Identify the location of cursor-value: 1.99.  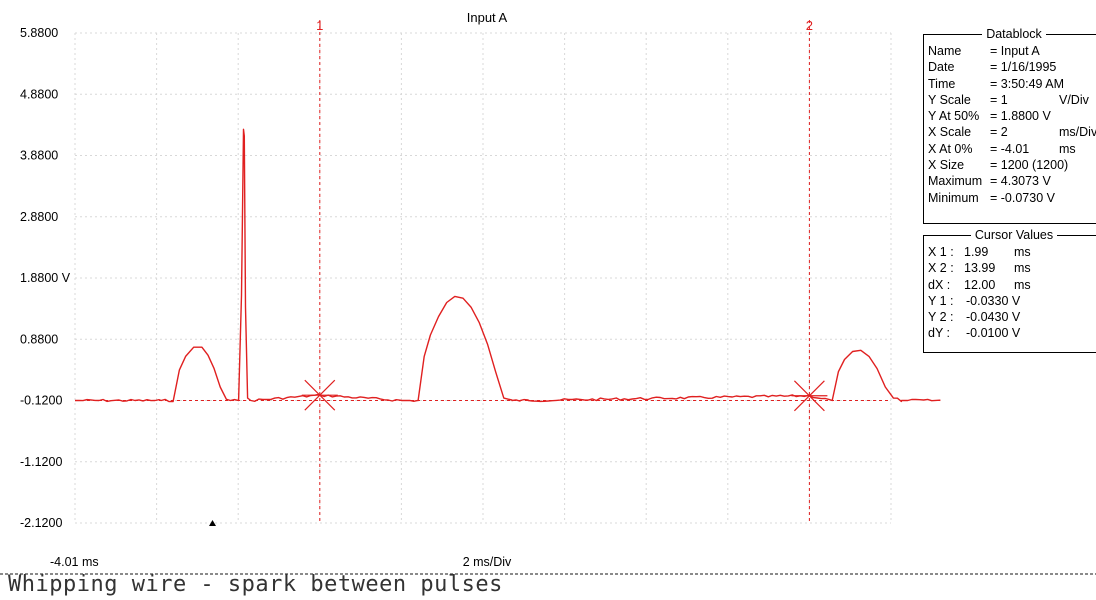
(976, 252).